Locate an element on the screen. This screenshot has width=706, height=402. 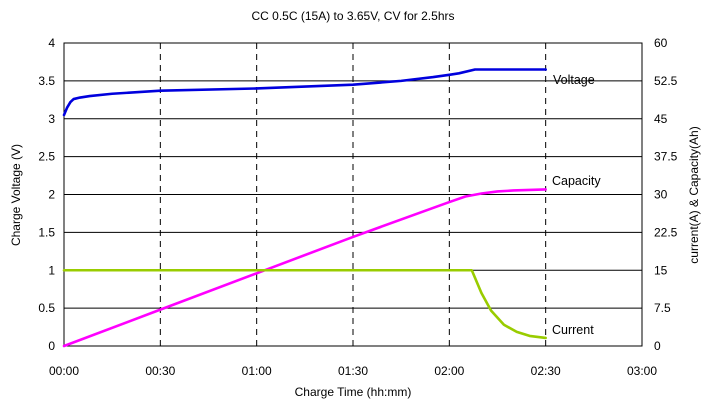
y2-tick-label: 15 is located at coordinates (661, 270).